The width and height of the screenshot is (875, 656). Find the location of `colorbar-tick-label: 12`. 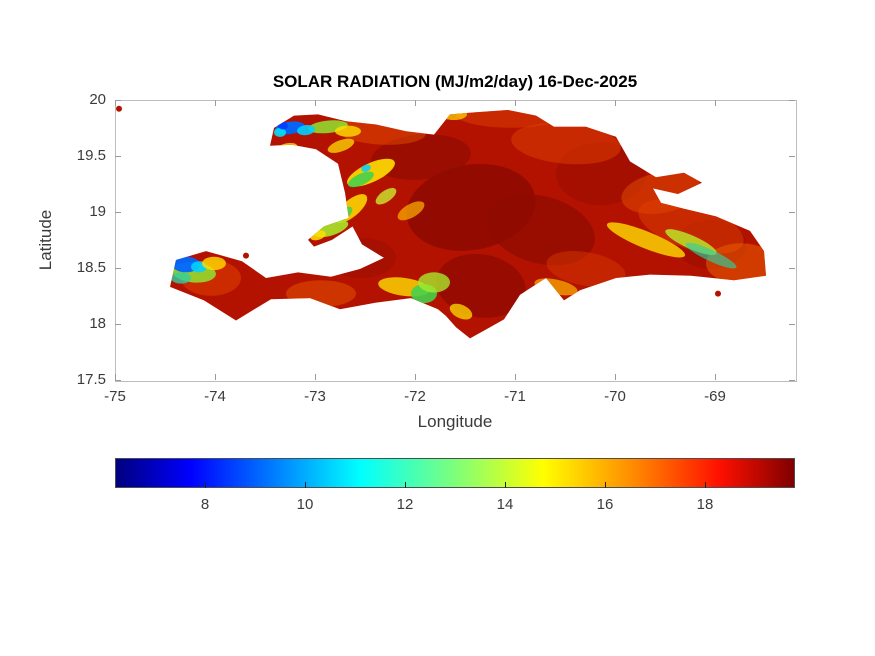

colorbar-tick-label: 12 is located at coordinates (405, 504).